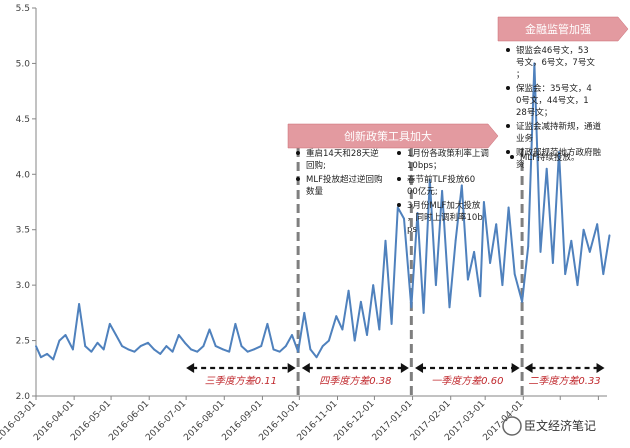 The height and width of the screenshot is (448, 630). What do you see at coordinates (241, 381) in the screenshot?
I see `variance-label: 三季度方差0.11` at bounding box center [241, 381].